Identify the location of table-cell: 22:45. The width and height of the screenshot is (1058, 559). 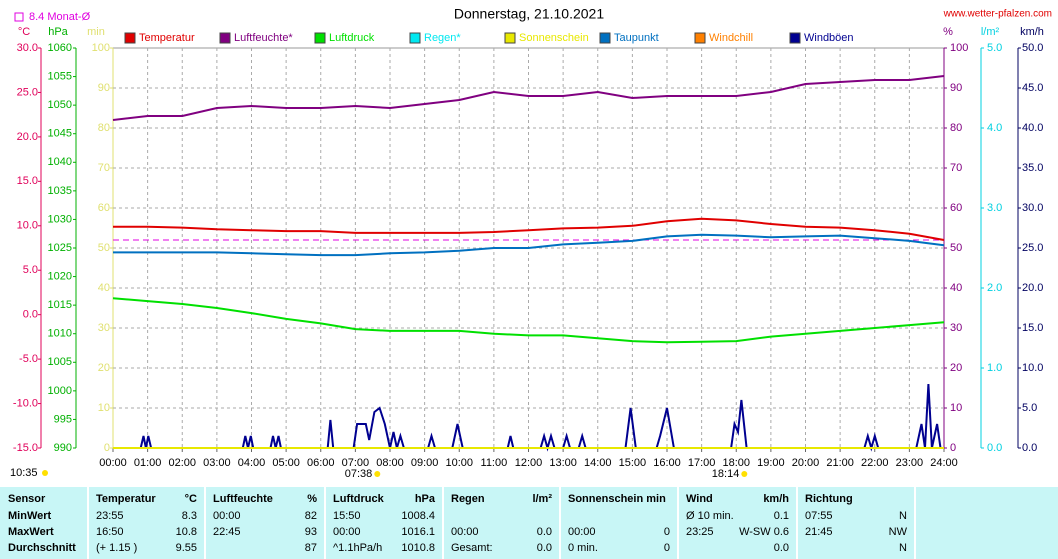
(227, 532).